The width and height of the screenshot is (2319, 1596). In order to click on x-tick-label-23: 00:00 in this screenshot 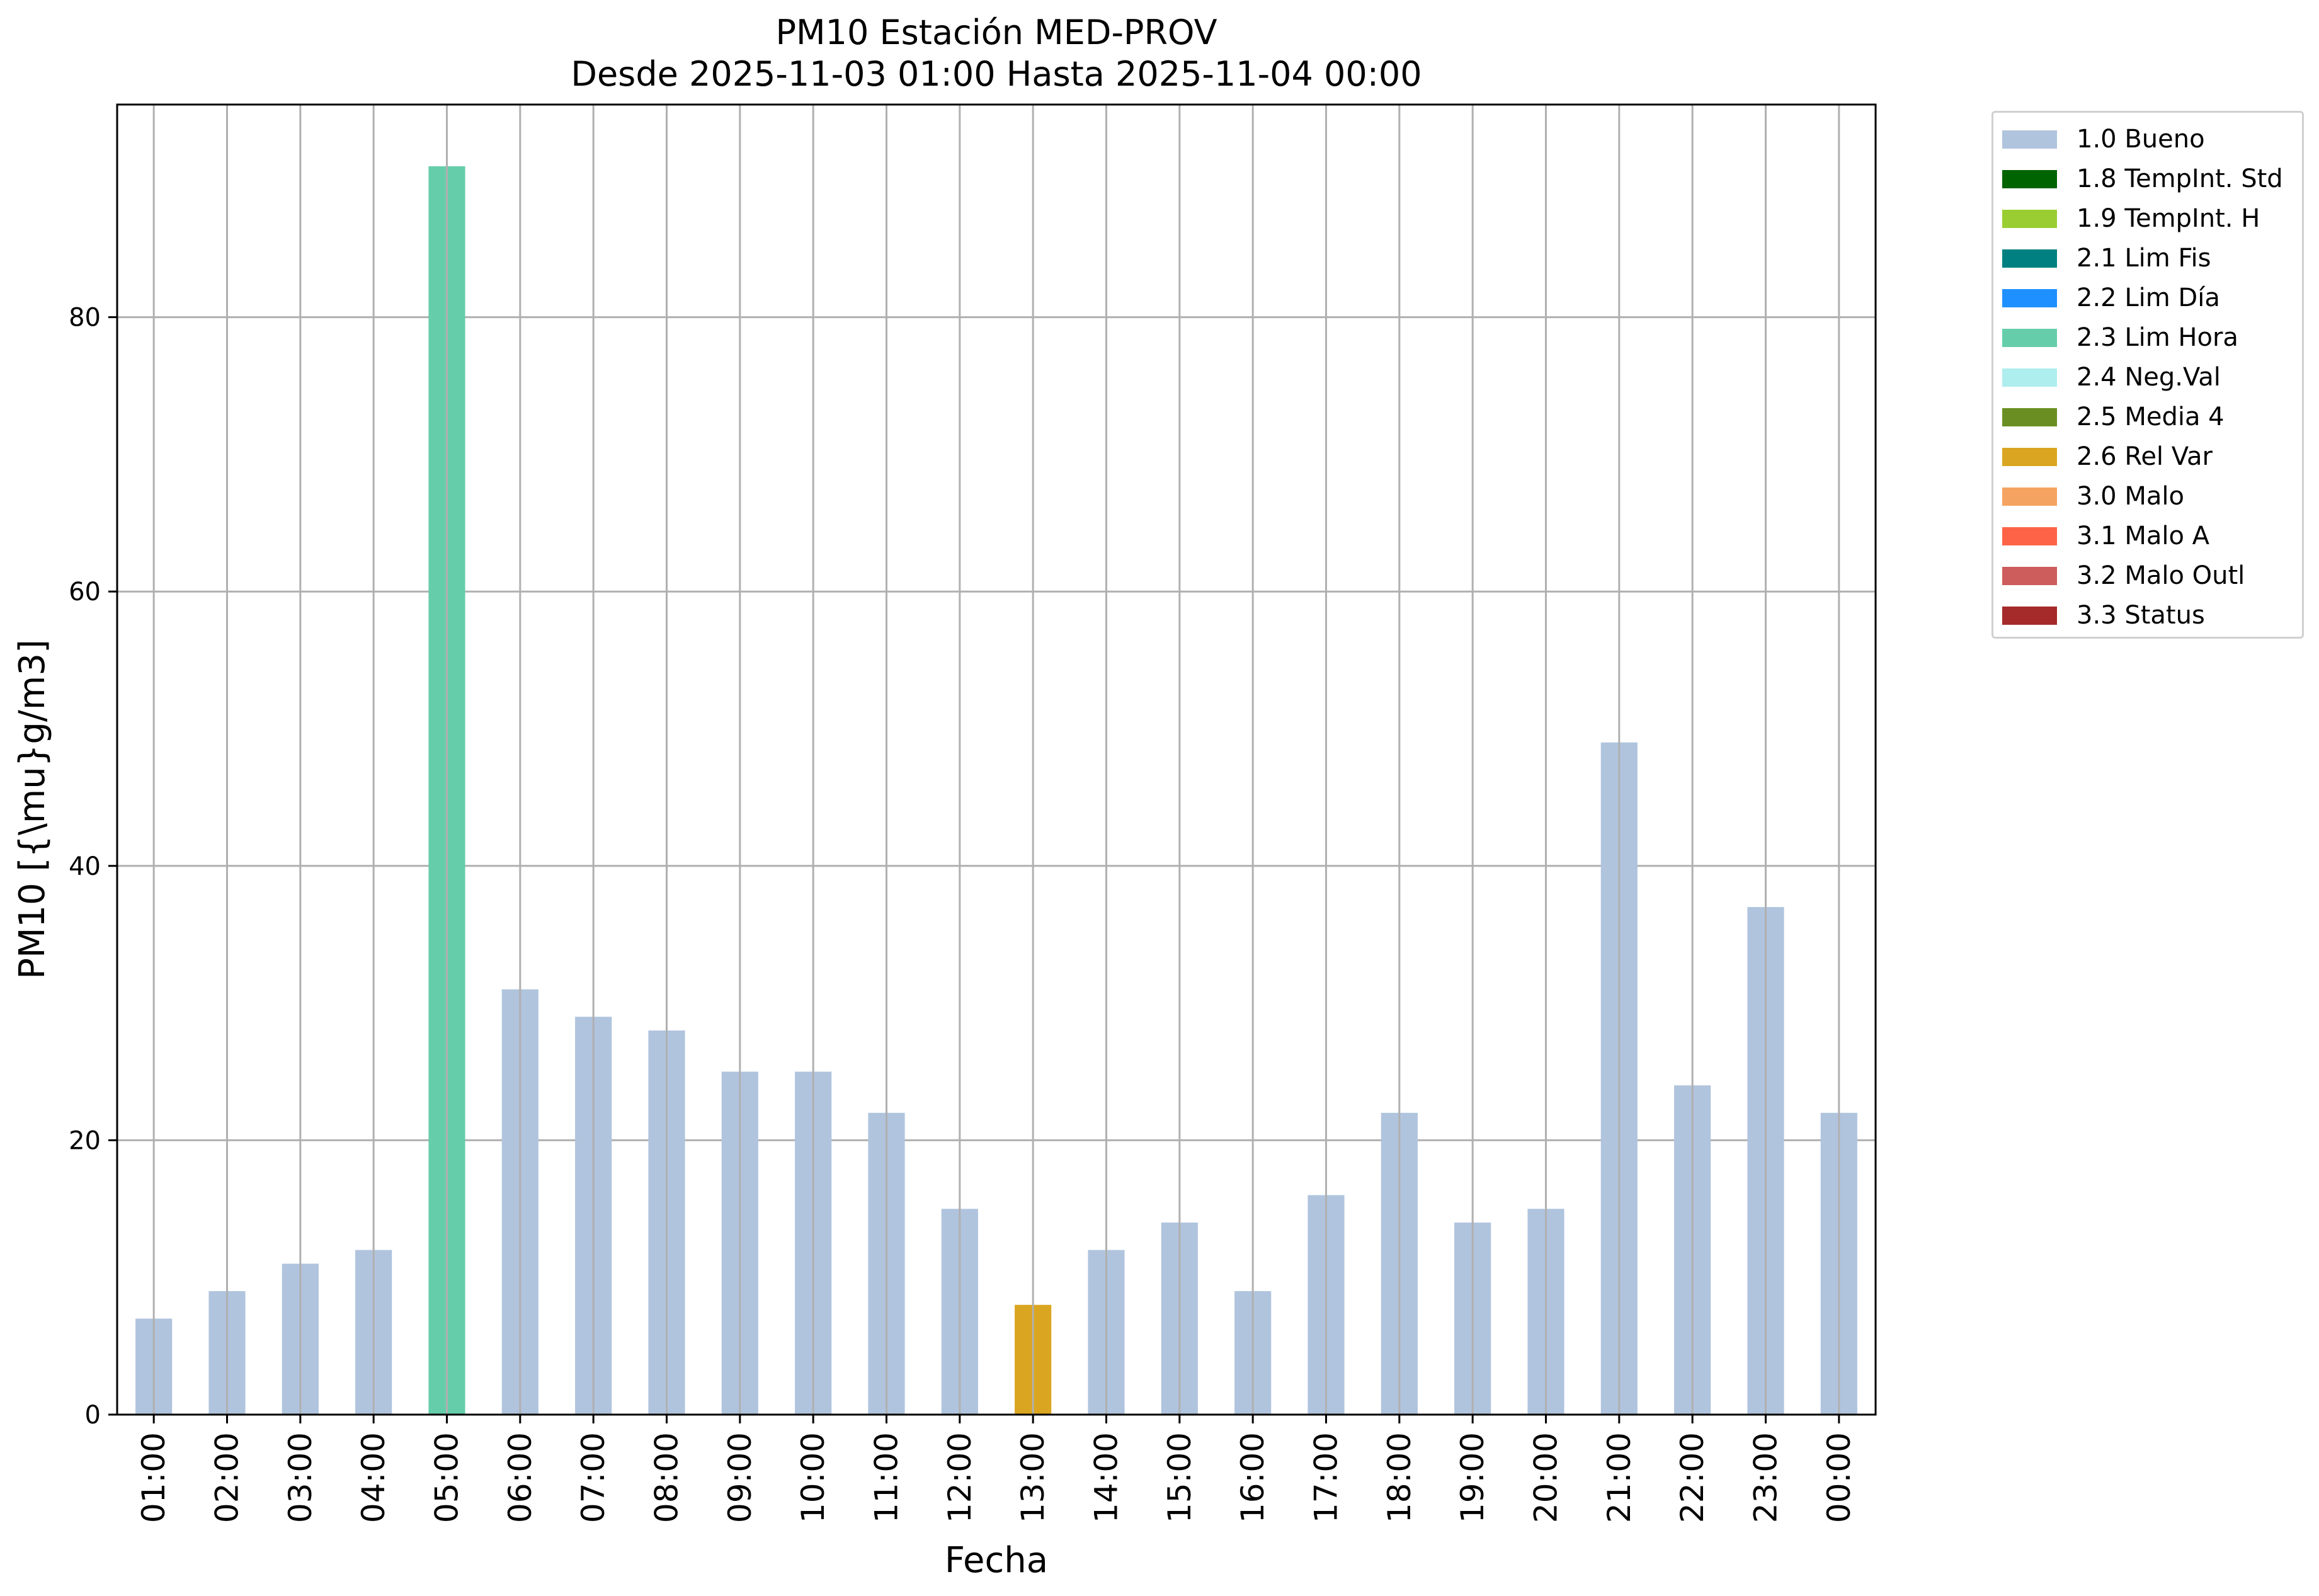, I will do `click(1839, 1477)`.